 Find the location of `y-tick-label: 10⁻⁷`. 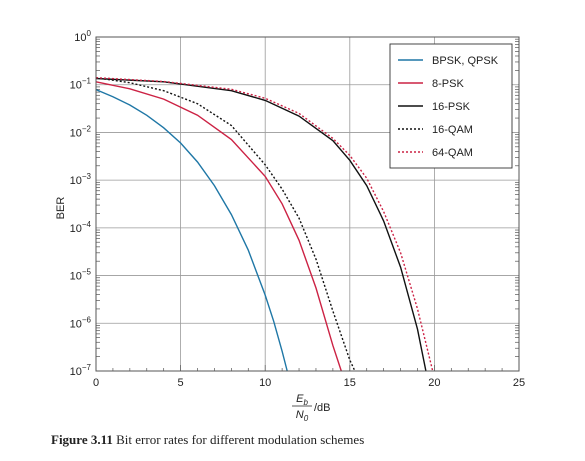

y-tick-label: 10⁻⁷ is located at coordinates (81, 370).